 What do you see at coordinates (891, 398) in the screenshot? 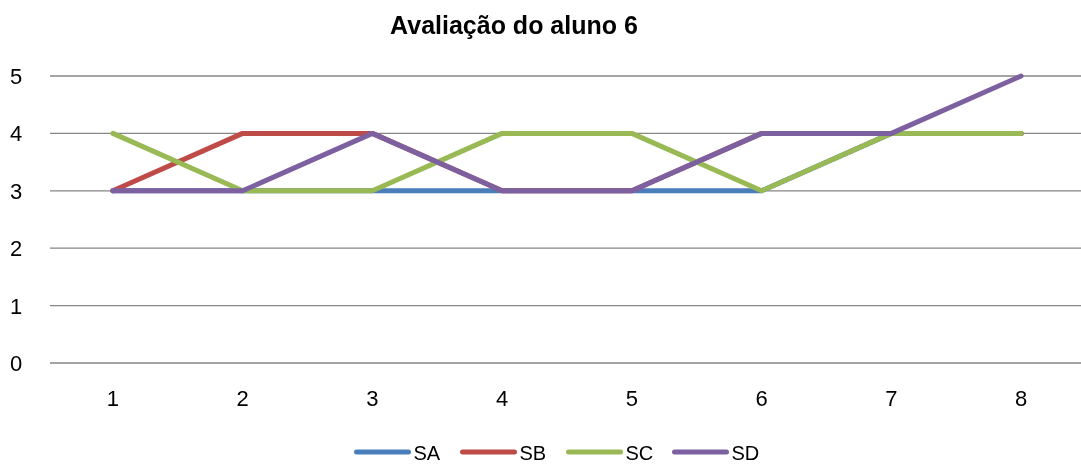
I see `x-tick-label: 7` at bounding box center [891, 398].